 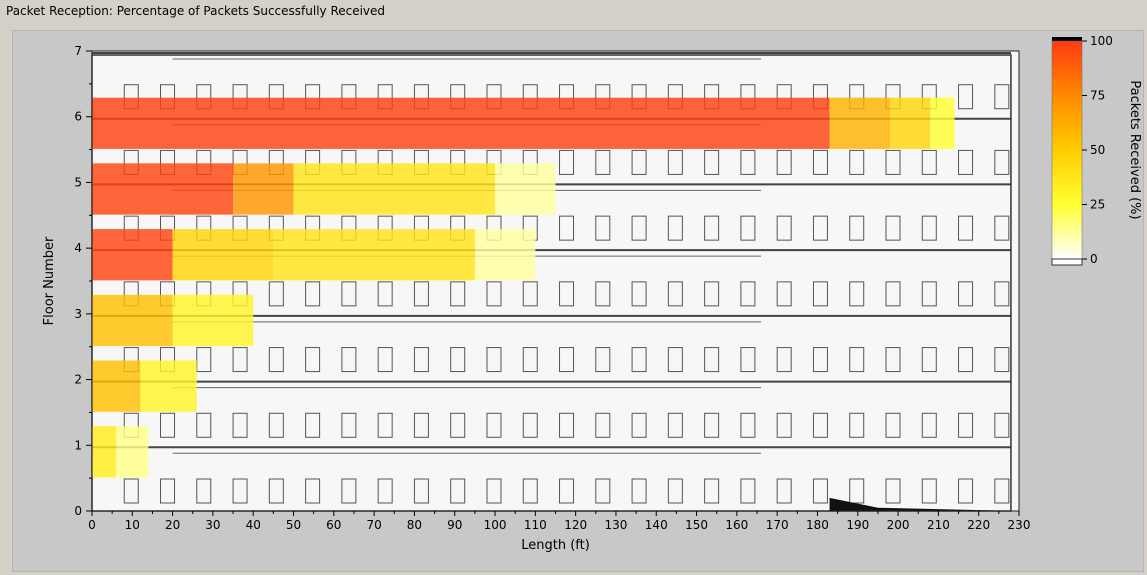 I want to click on colorbar-over, so click(x=1067, y=39).